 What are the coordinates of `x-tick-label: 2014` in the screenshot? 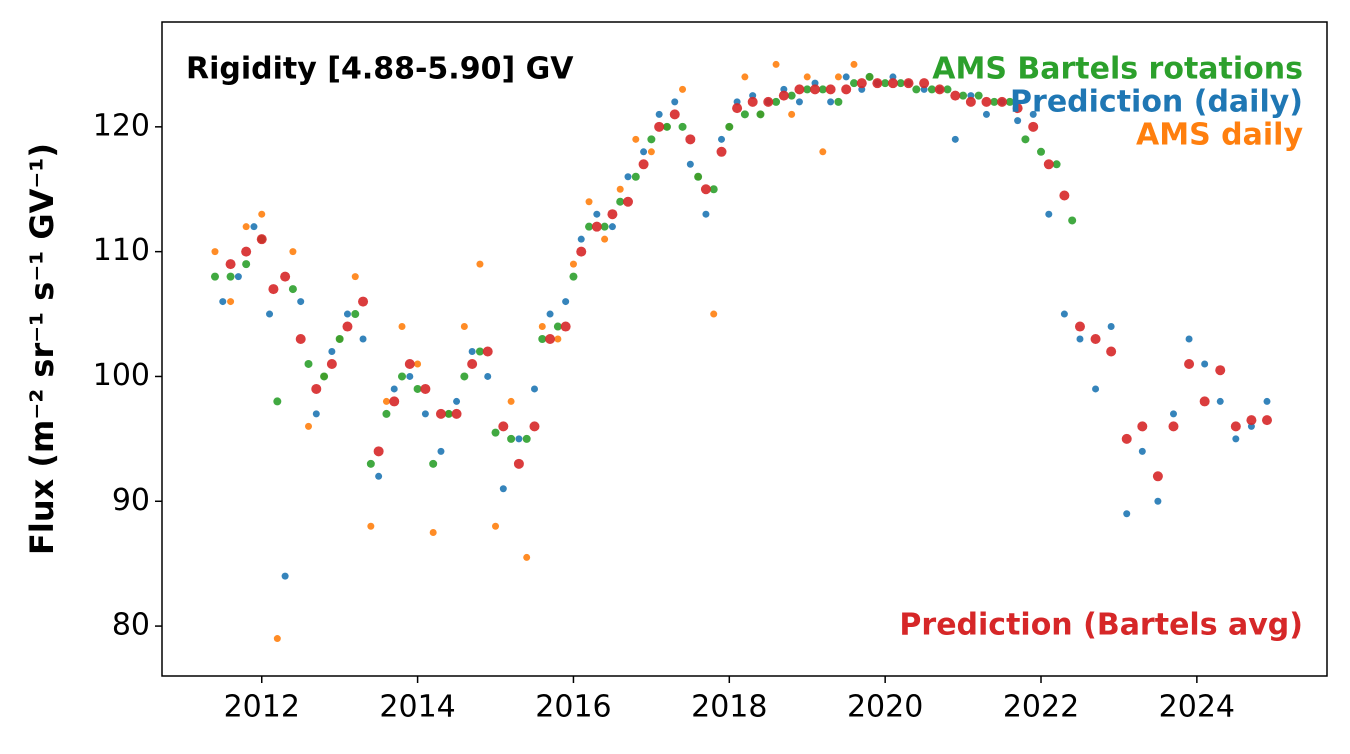 It's located at (417, 707).